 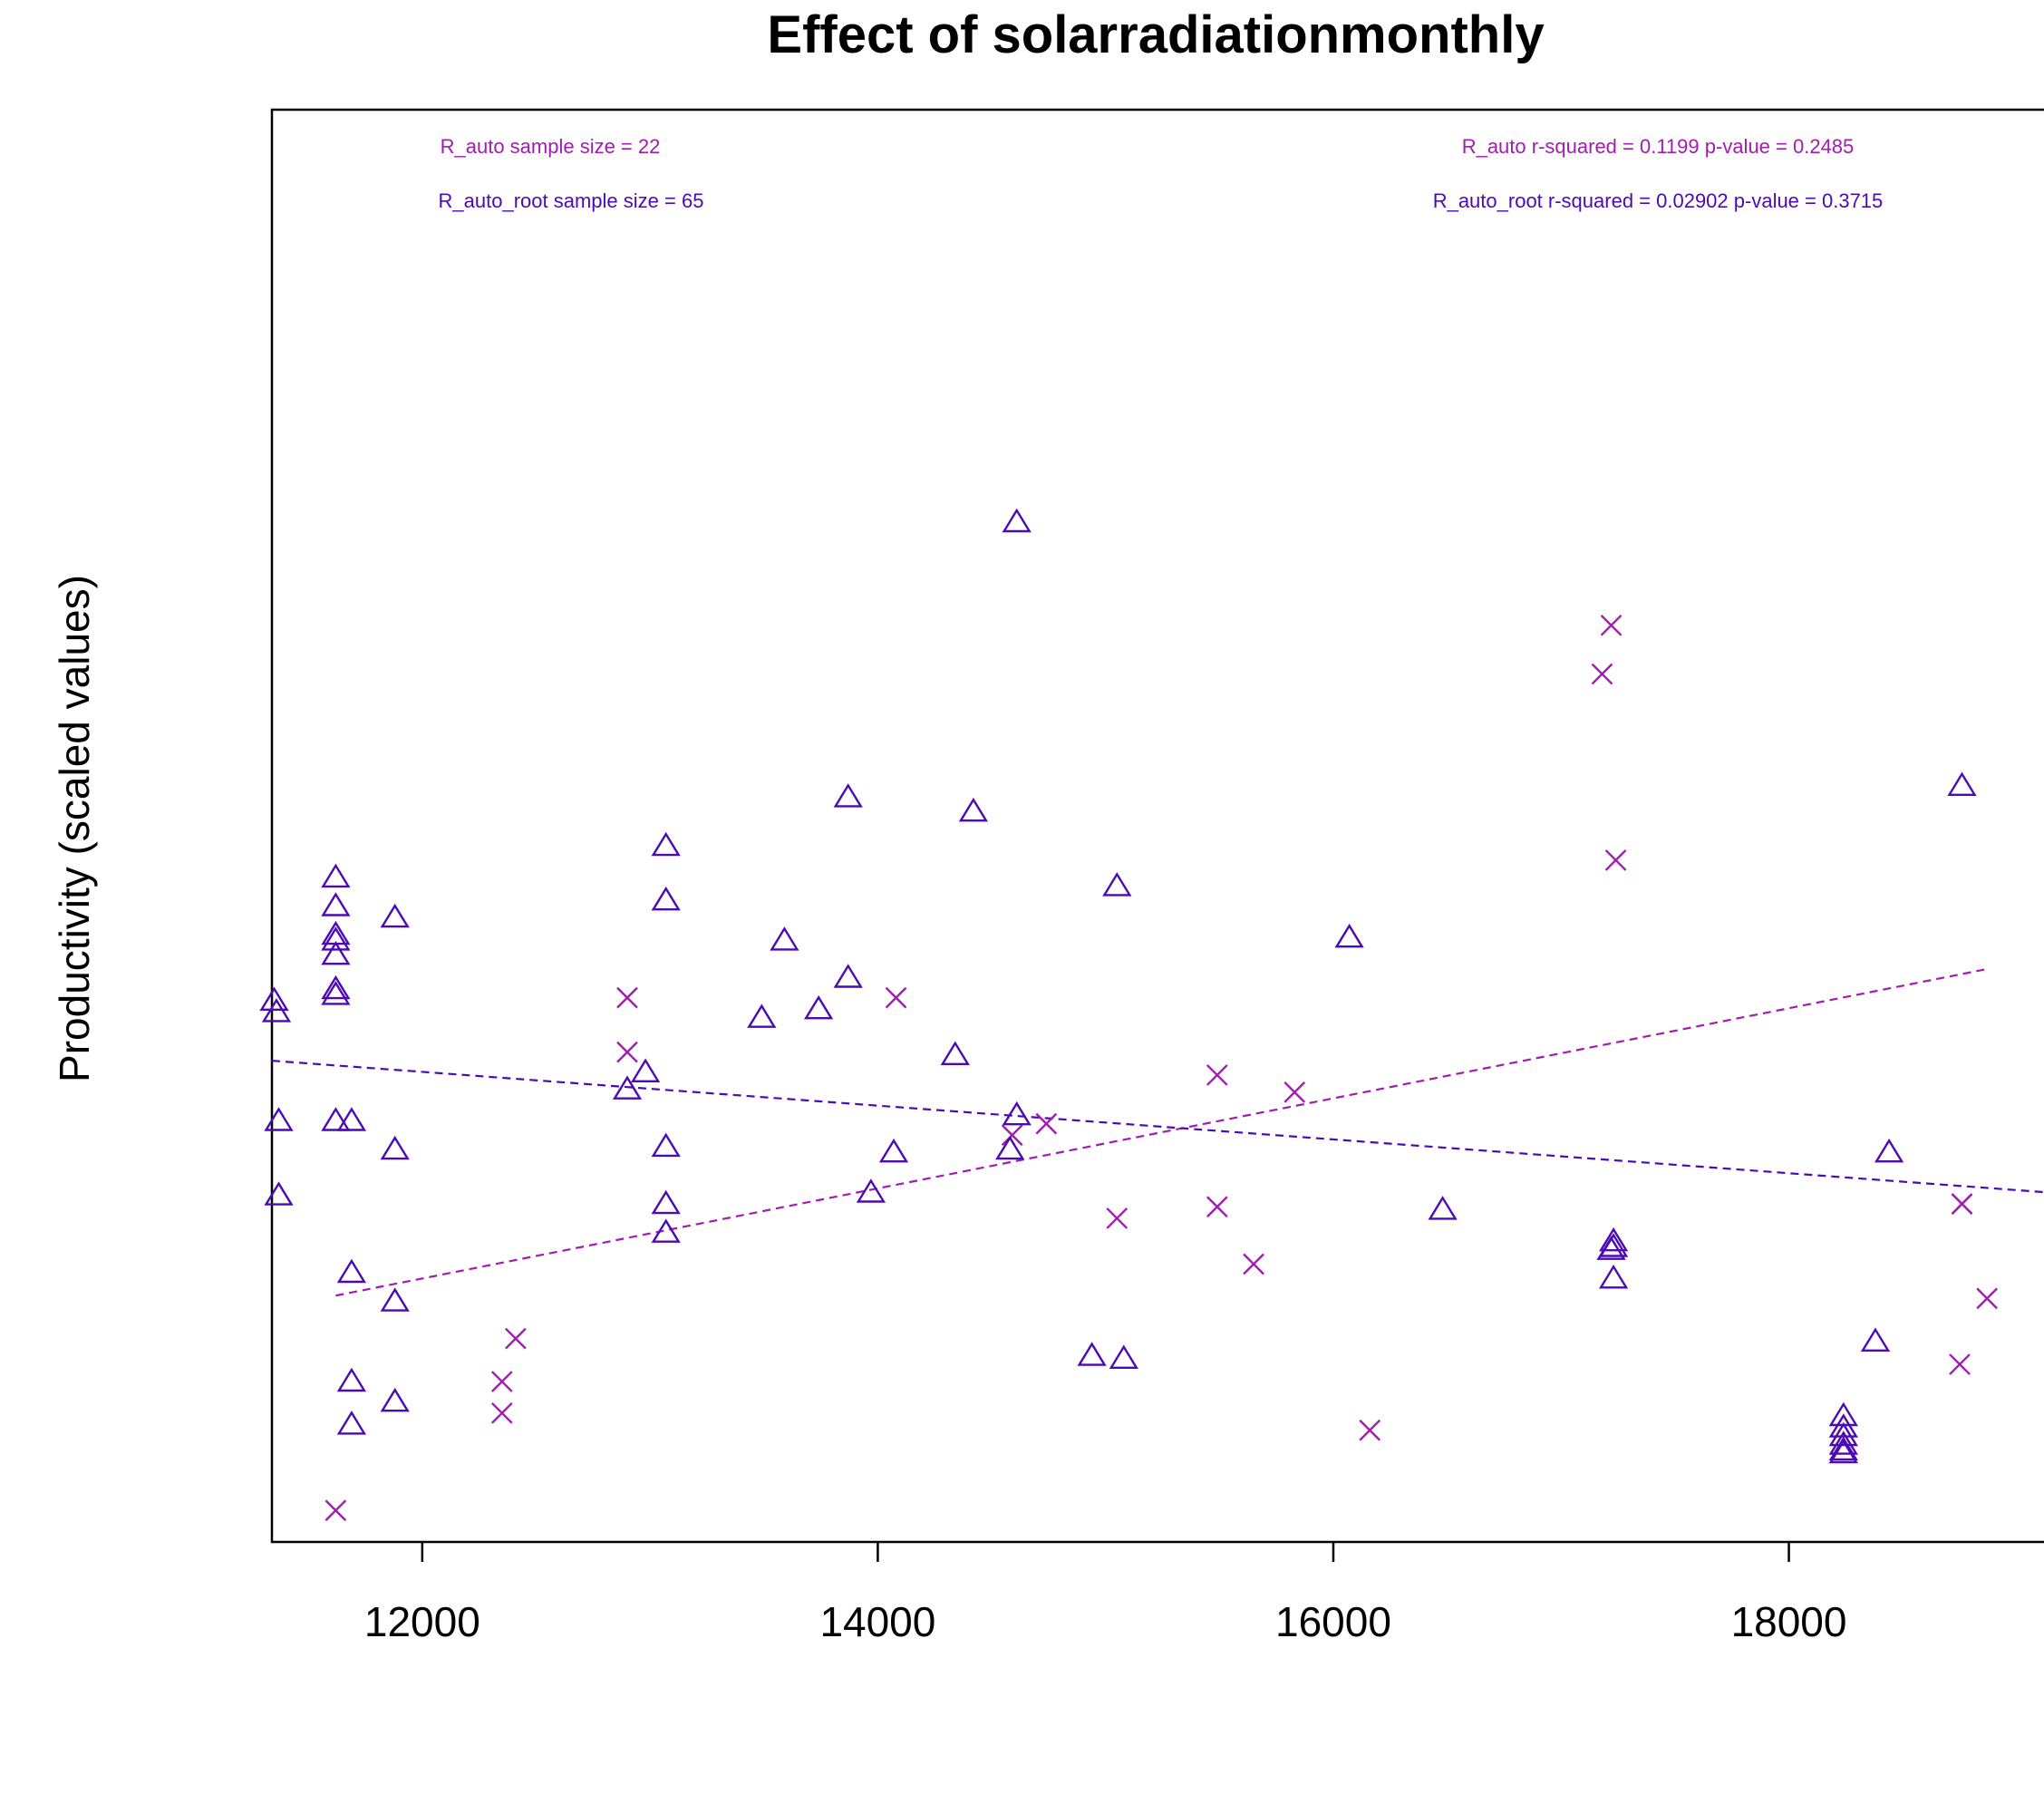 What do you see at coordinates (1105, 1593) in the screenshot?
I see `x-axis: 12000 14000 16000 18000` at bounding box center [1105, 1593].